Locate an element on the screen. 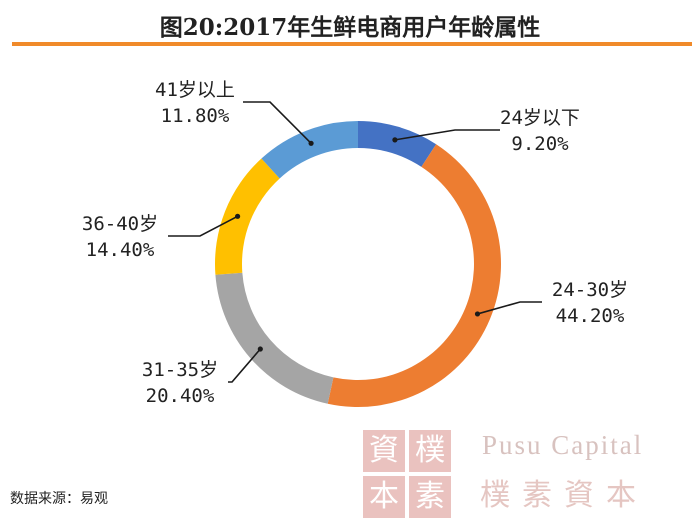 This screenshot has height=522, width=700. seal-char: 樸 is located at coordinates (430, 451).